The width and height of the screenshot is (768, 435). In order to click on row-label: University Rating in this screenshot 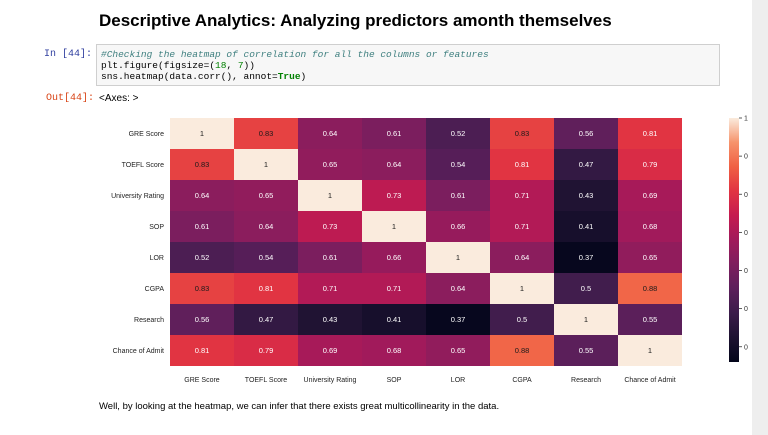, I will do `click(137, 196)`.